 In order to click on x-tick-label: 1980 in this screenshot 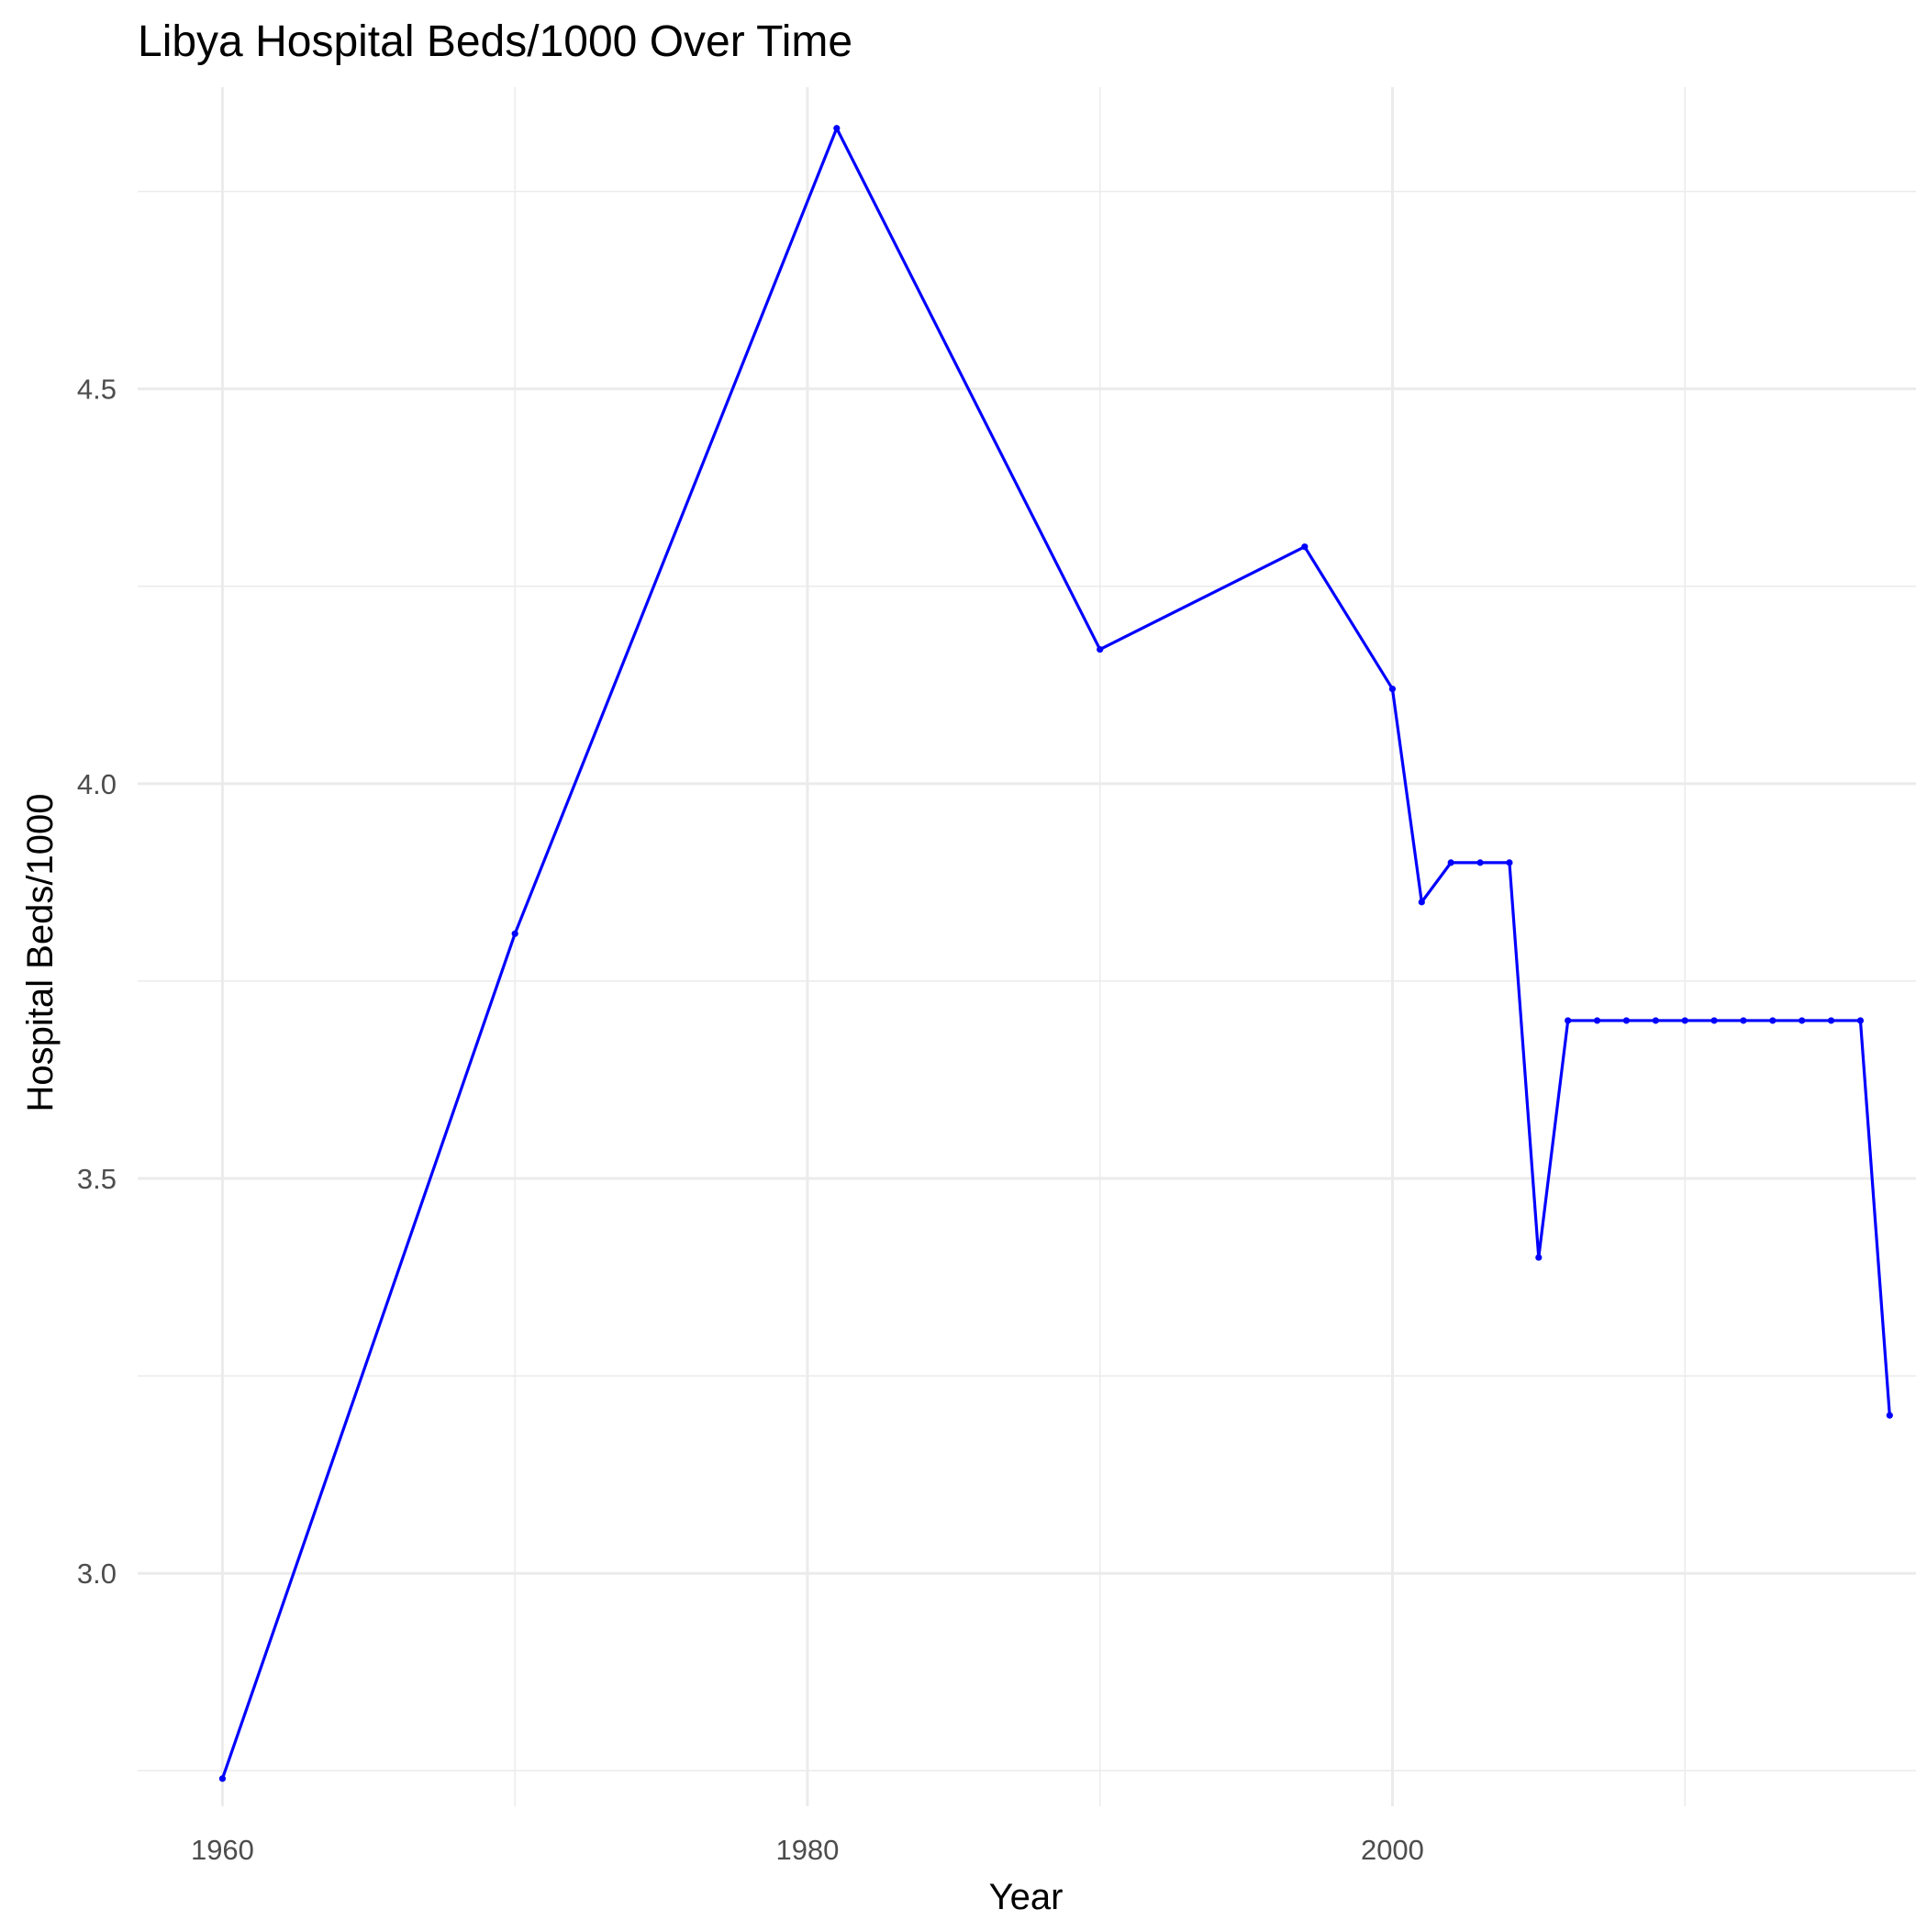, I will do `click(807, 1850)`.